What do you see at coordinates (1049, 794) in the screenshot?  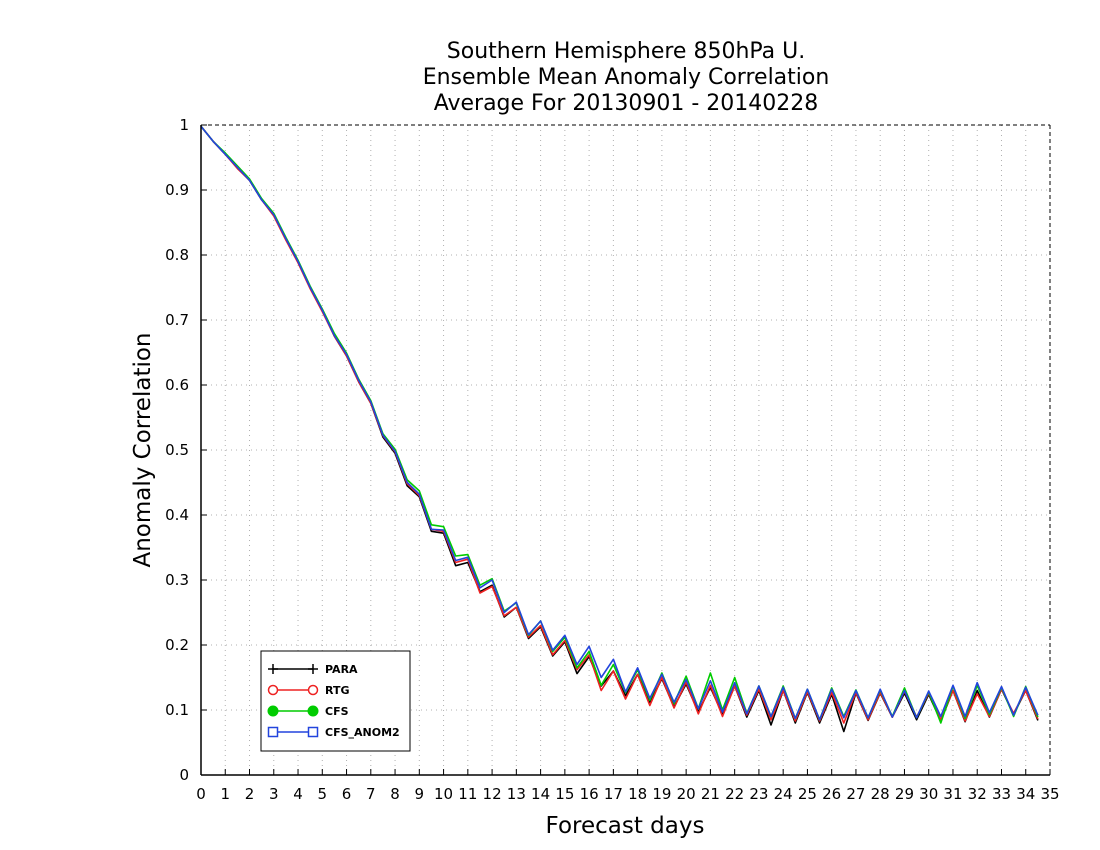 I see `x-tick-label: 35` at bounding box center [1049, 794].